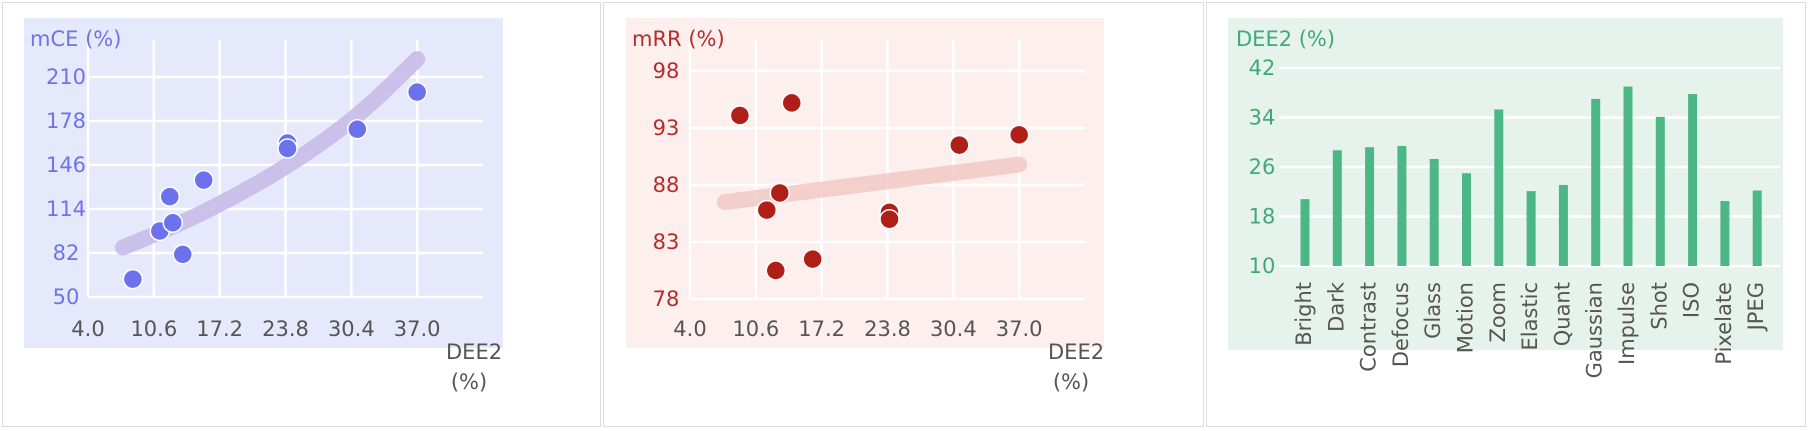  Describe the element at coordinates (1304, 314) in the screenshot. I see `dee2-category-label: Bright` at that location.